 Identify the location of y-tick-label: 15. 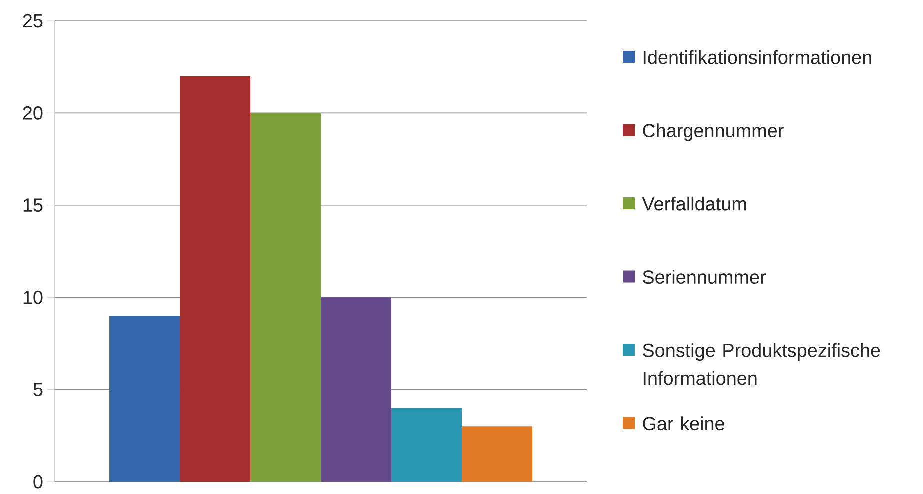
(33, 205).